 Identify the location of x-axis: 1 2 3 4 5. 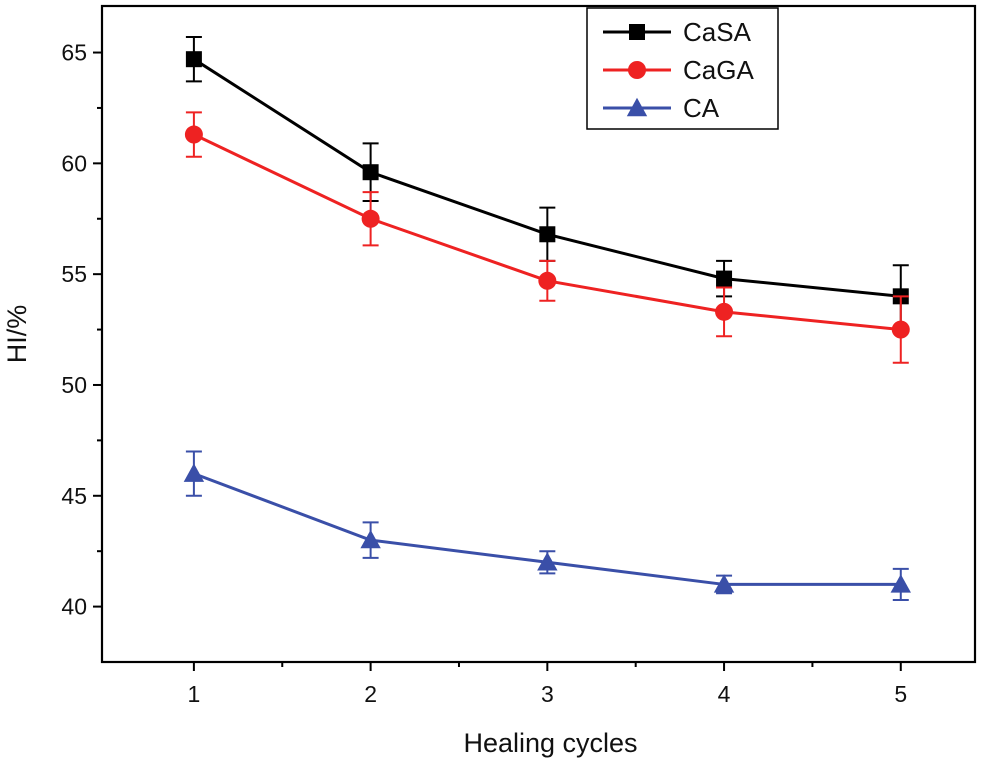
(547, 684).